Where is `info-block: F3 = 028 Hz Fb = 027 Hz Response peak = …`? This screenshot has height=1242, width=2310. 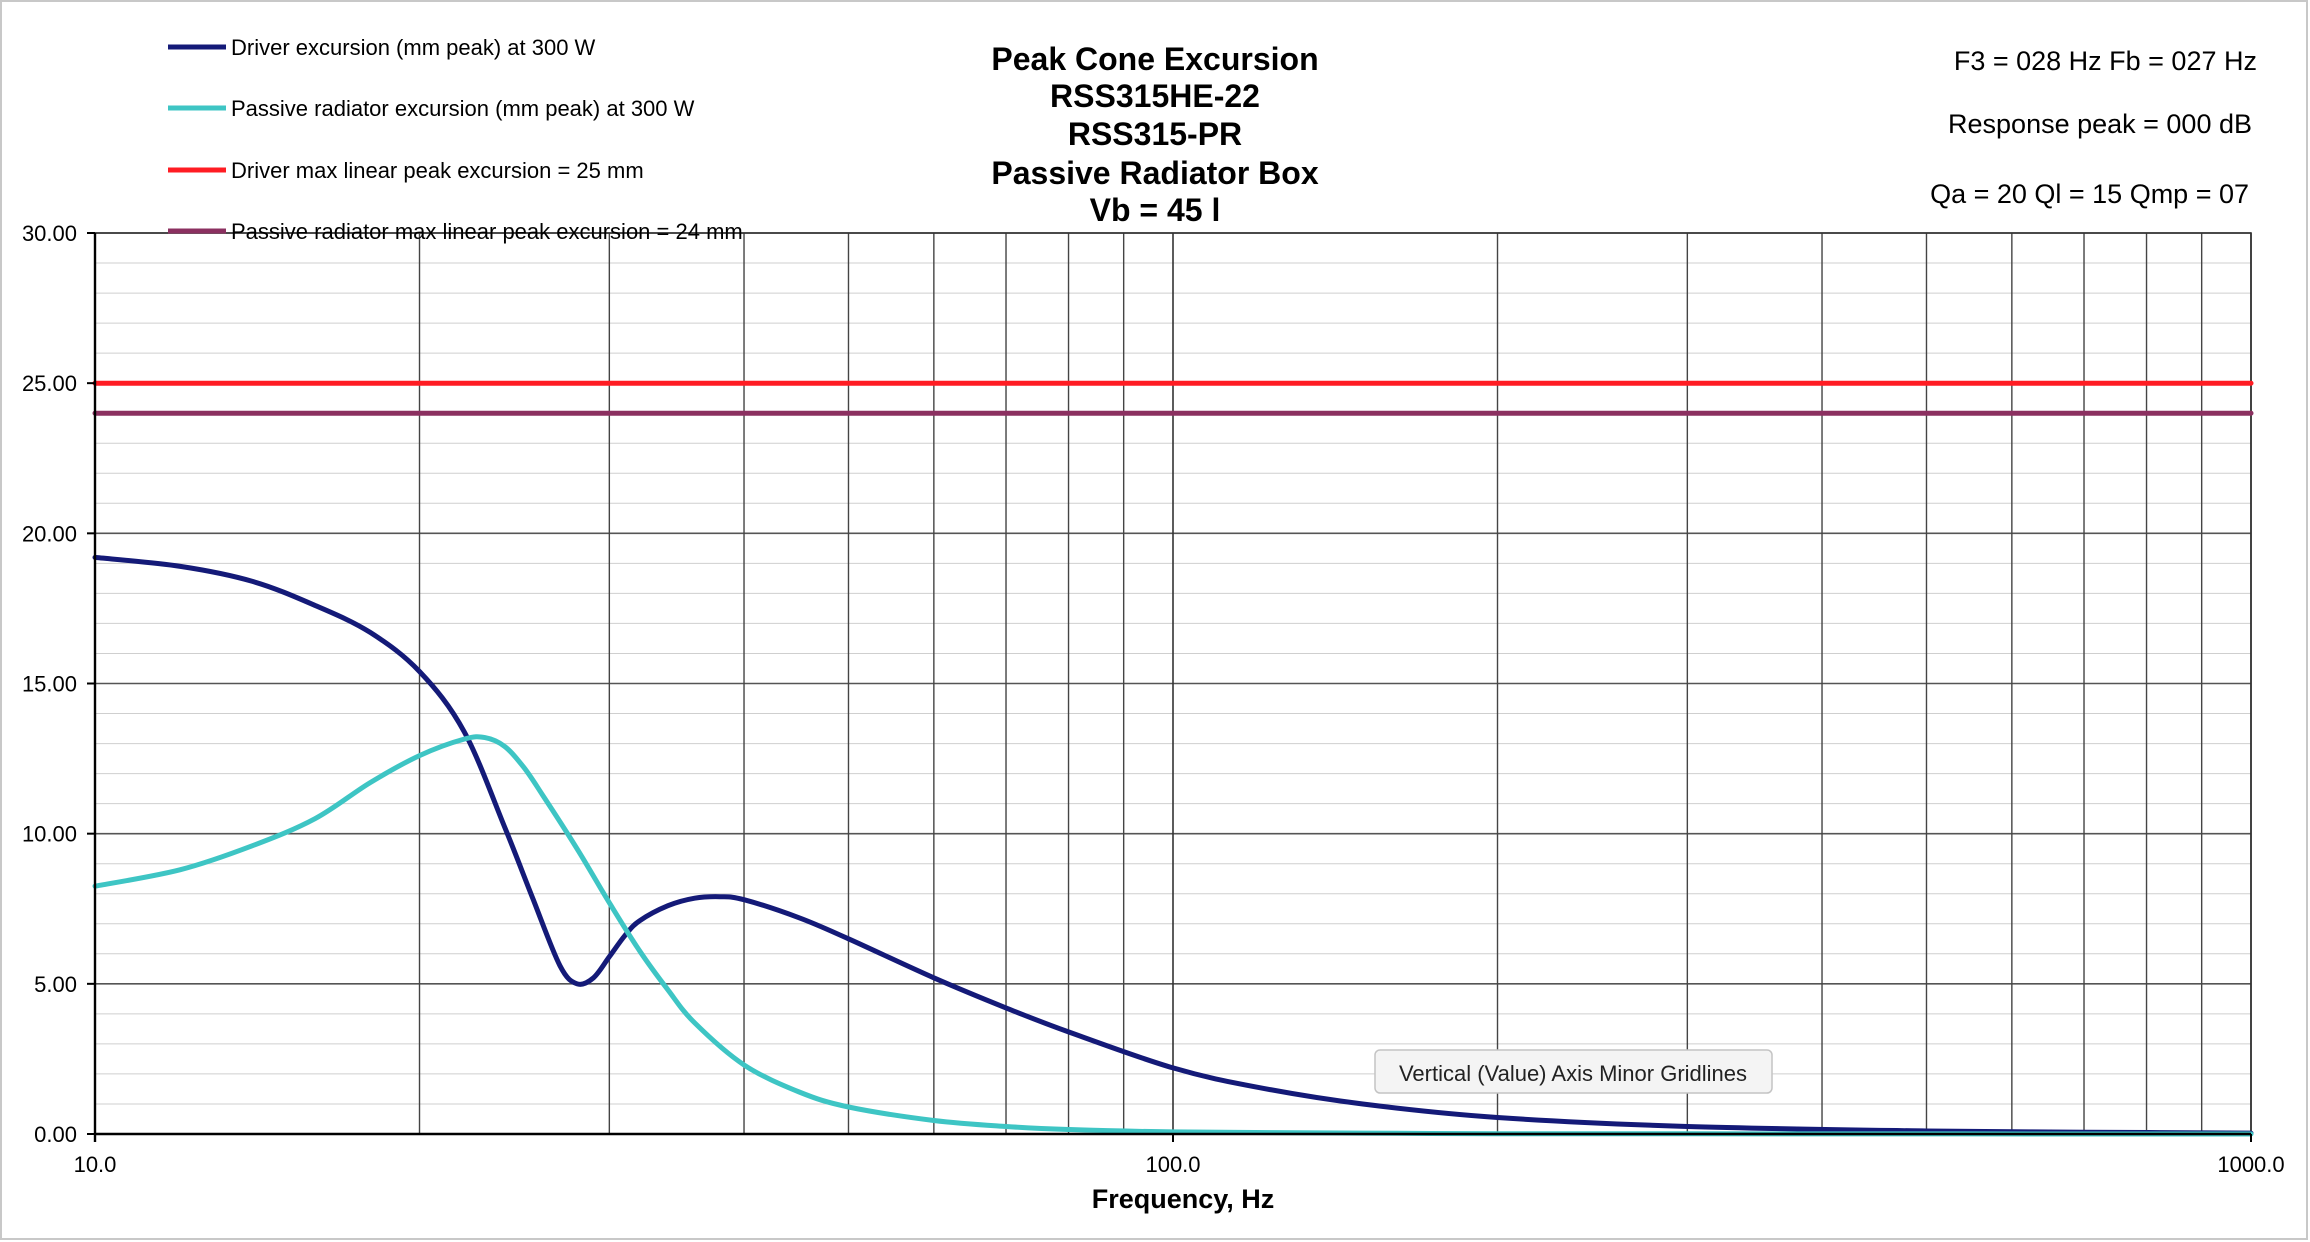
info-block: F3 = 028 Hz Fb = 027 Hz Response peak = … is located at coordinates (2093, 127).